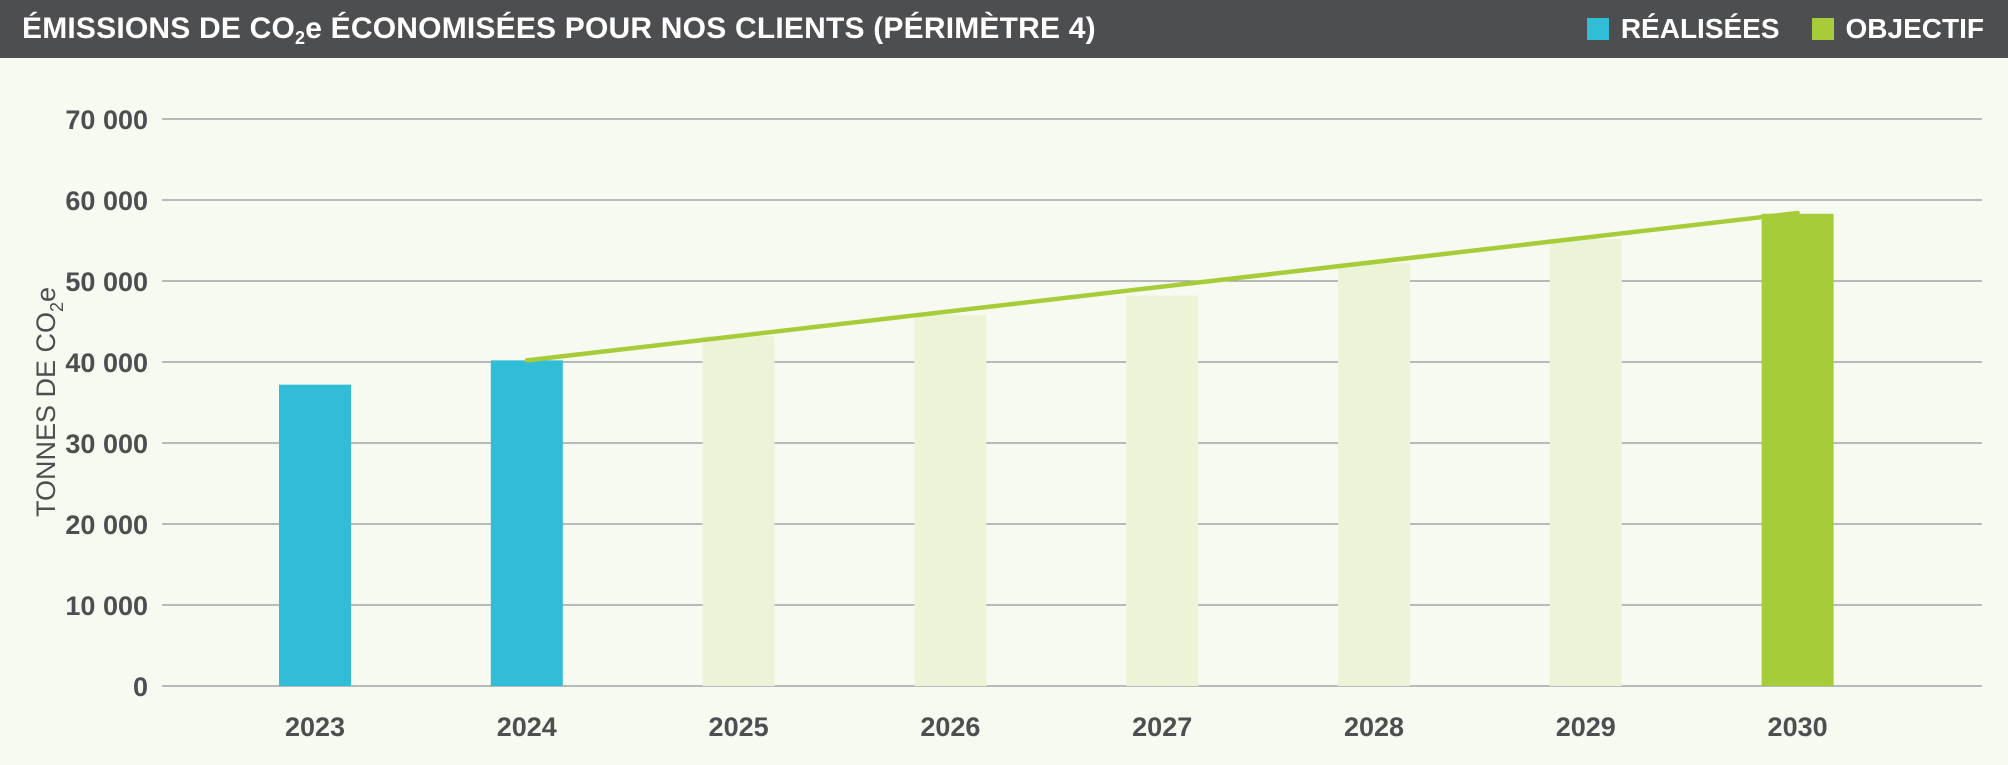 The width and height of the screenshot is (2008, 765). What do you see at coordinates (106, 363) in the screenshot?
I see `y-tick-40000: 40 000` at bounding box center [106, 363].